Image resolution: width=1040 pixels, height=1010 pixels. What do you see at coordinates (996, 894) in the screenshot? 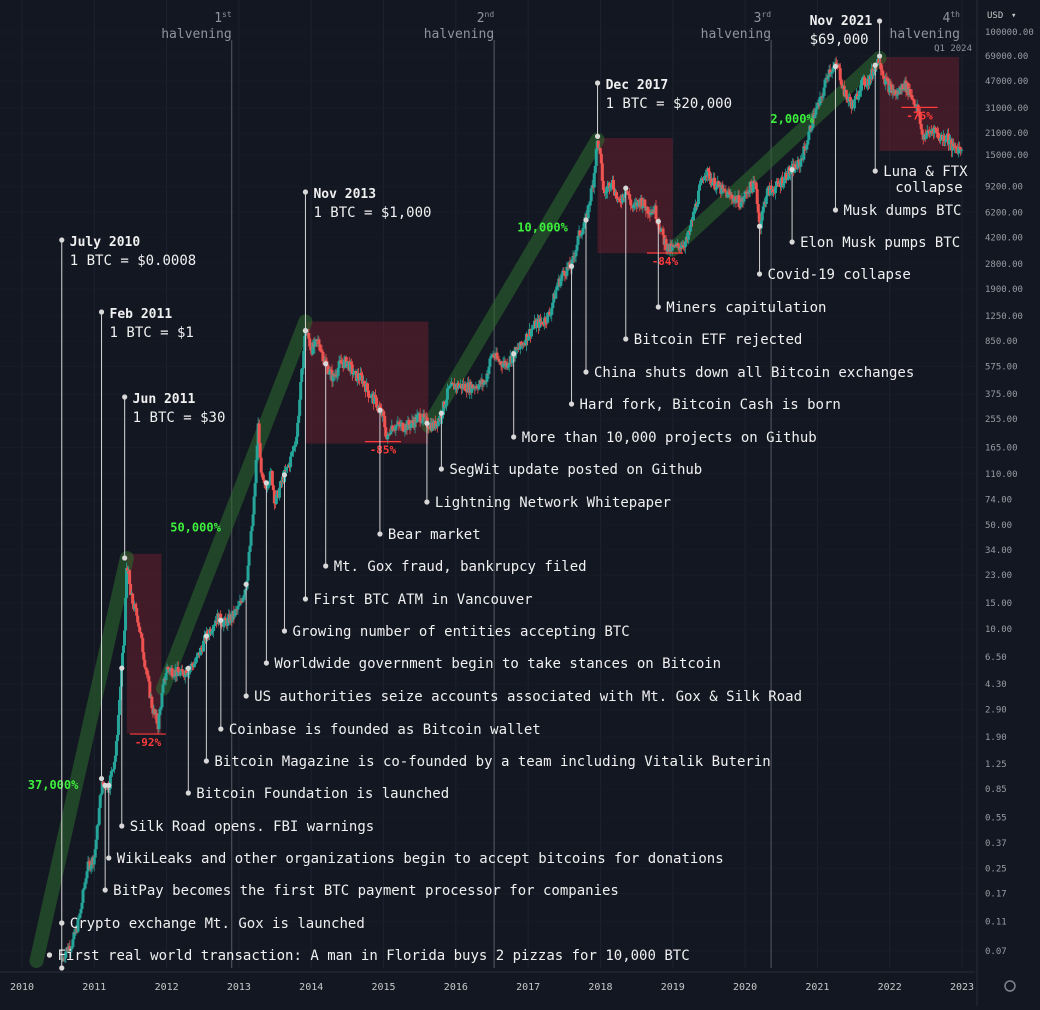
I see `y-tick-label: 0.17` at bounding box center [996, 894].